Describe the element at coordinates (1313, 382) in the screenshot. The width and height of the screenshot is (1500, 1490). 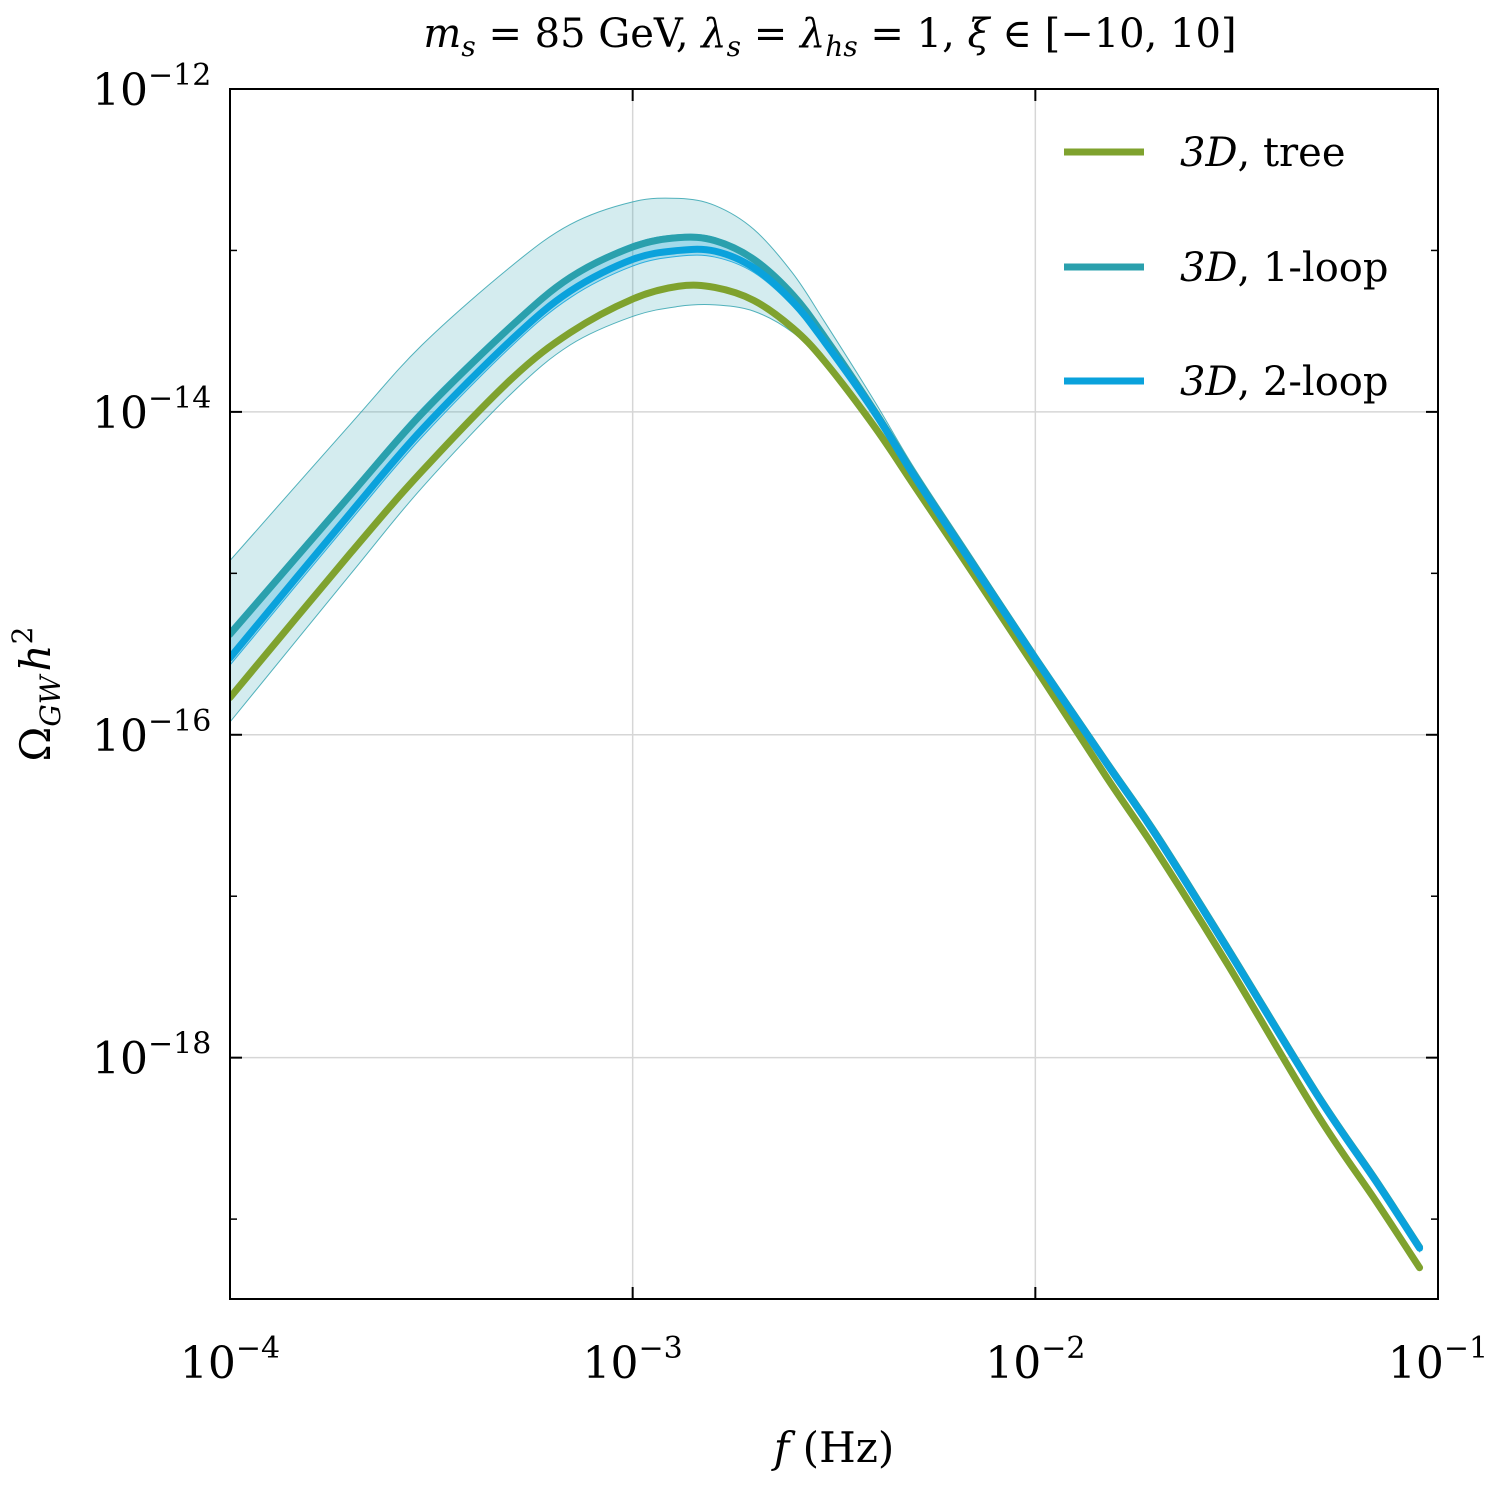
I see `legend-label-2-loop: , 2-loop` at that location.